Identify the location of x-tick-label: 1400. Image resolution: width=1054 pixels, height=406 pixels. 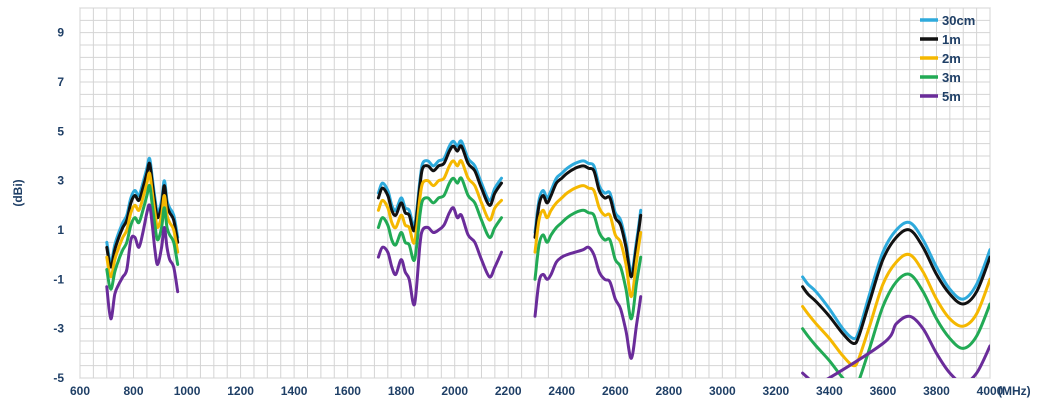
(294, 391).